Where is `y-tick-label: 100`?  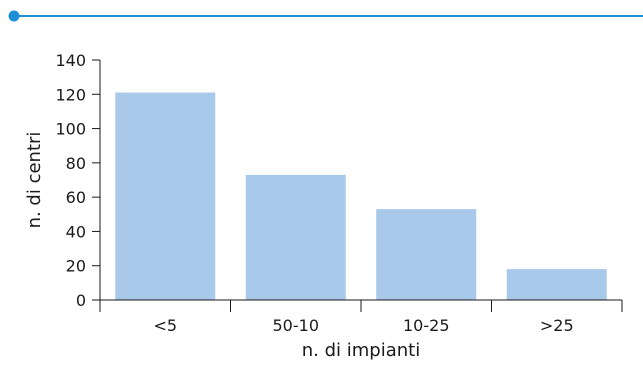 y-tick-label: 100 is located at coordinates (70, 129).